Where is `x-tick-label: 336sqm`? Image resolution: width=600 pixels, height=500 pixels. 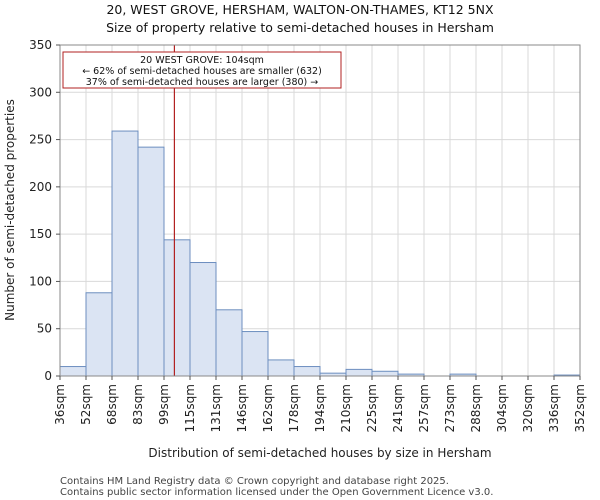 x-tick-label: 336sqm is located at coordinates (554, 408).